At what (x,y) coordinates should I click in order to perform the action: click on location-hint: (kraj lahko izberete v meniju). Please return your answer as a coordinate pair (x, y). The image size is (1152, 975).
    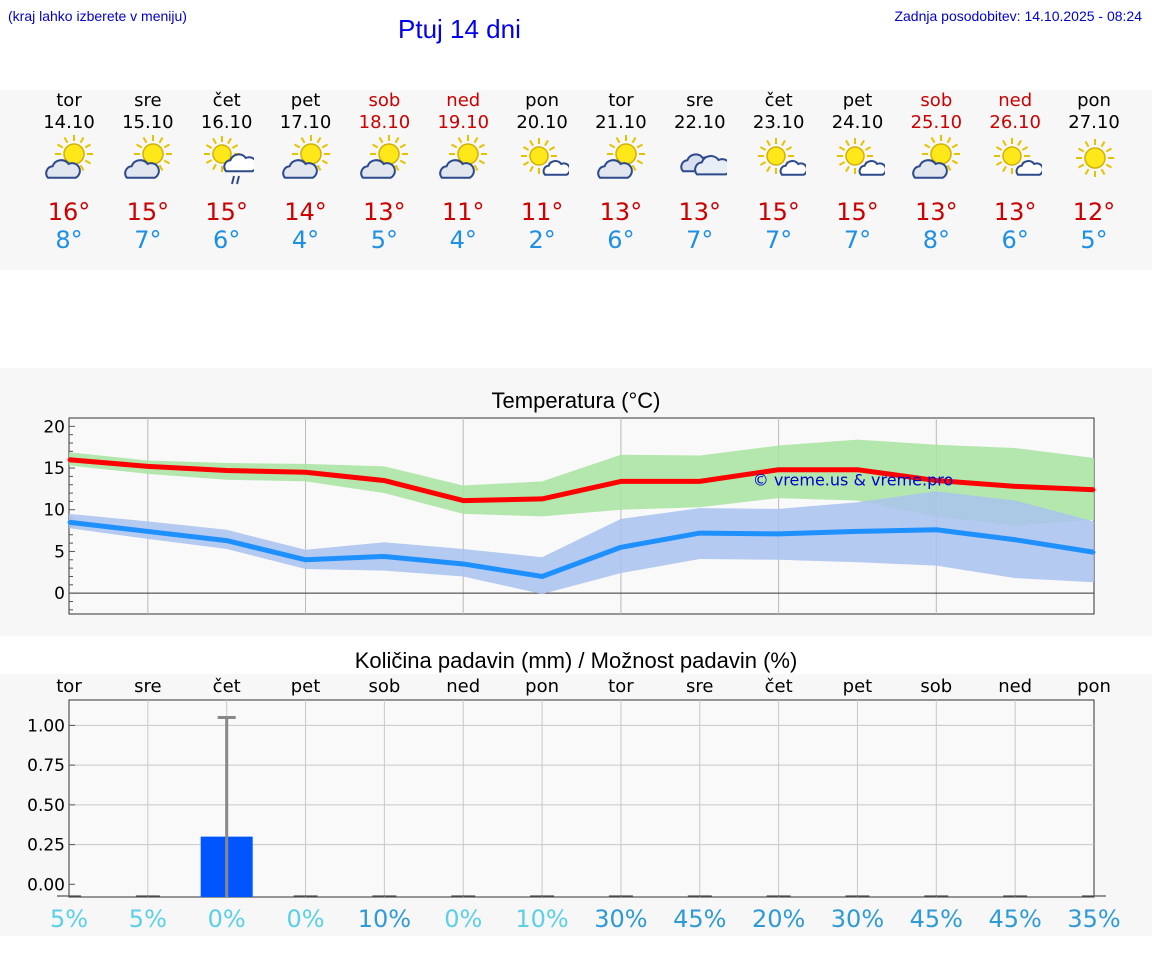
    Looking at the image, I should click on (97, 16).